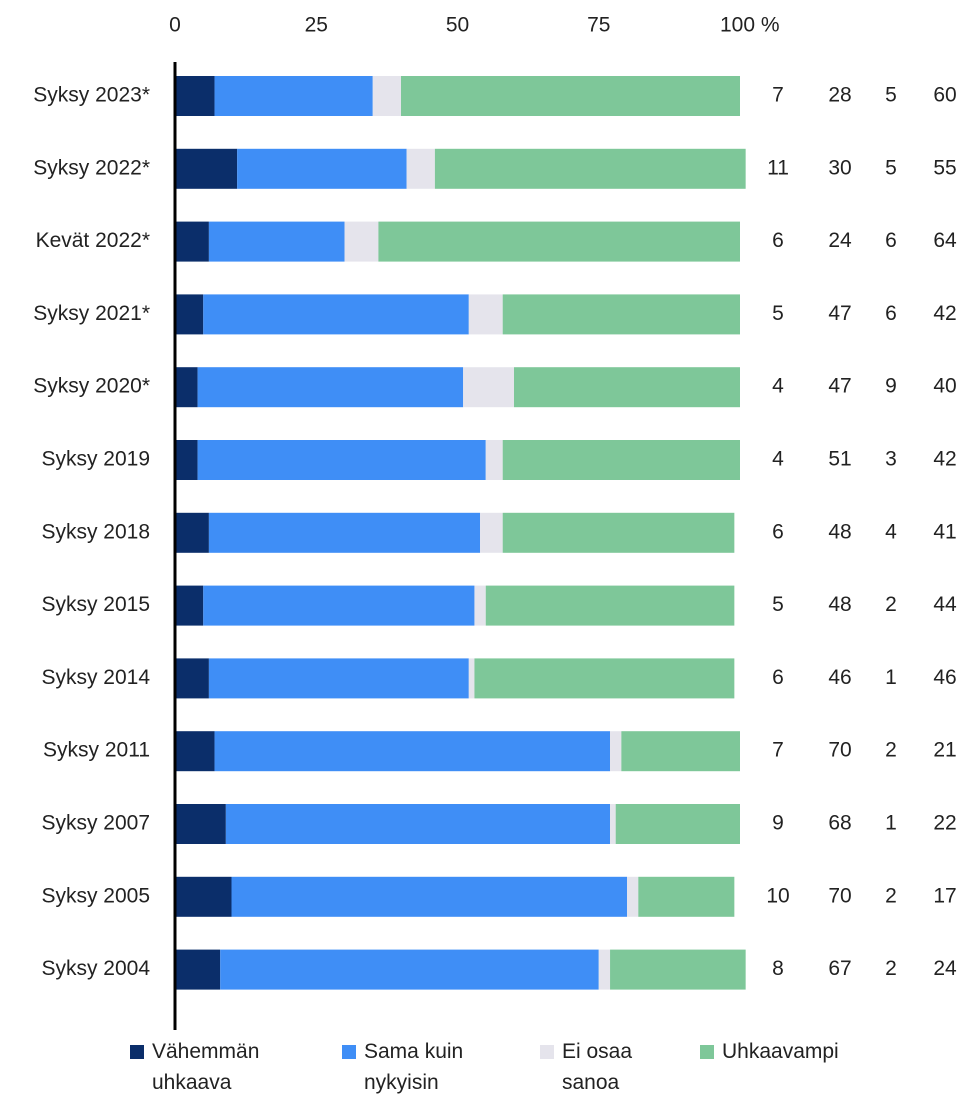 Image resolution: width=971 pixels, height=1100 pixels. I want to click on value-label: 41, so click(944, 531).